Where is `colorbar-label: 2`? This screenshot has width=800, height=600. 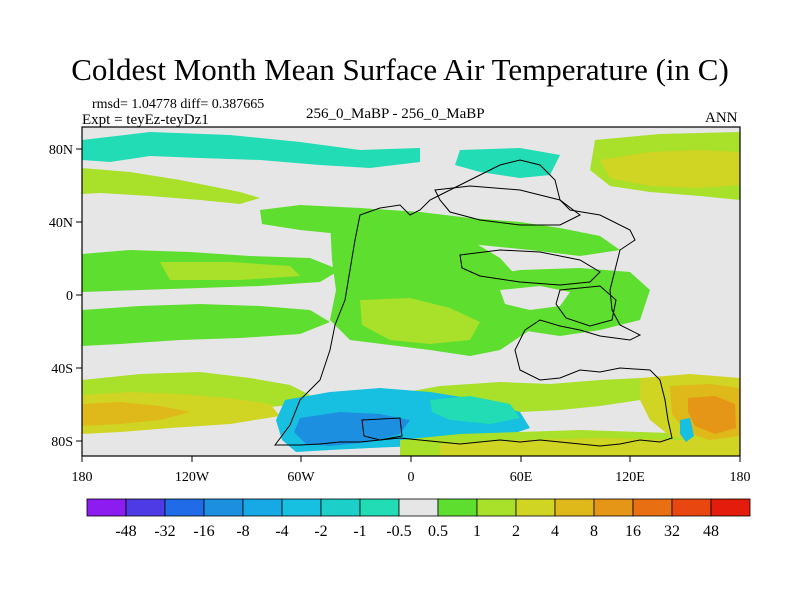
colorbar-label: 2 is located at coordinates (516, 531).